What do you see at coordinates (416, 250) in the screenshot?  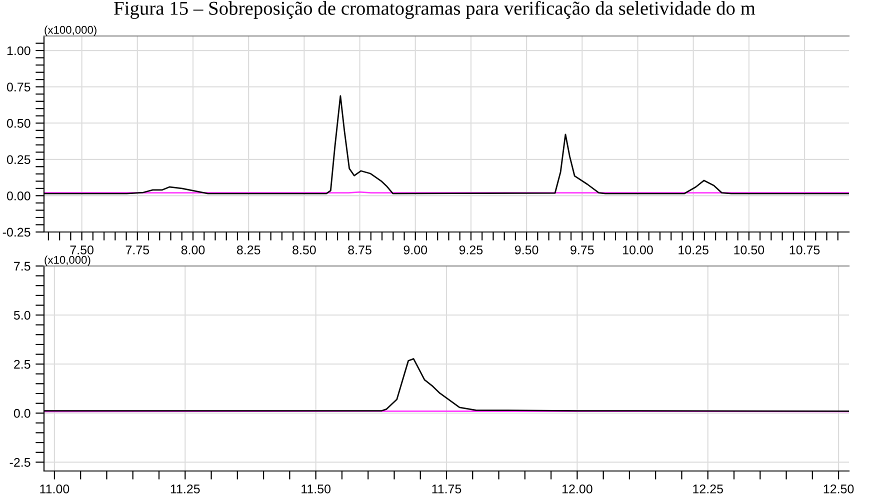 I see `x-tick-label: 9.00` at bounding box center [416, 250].